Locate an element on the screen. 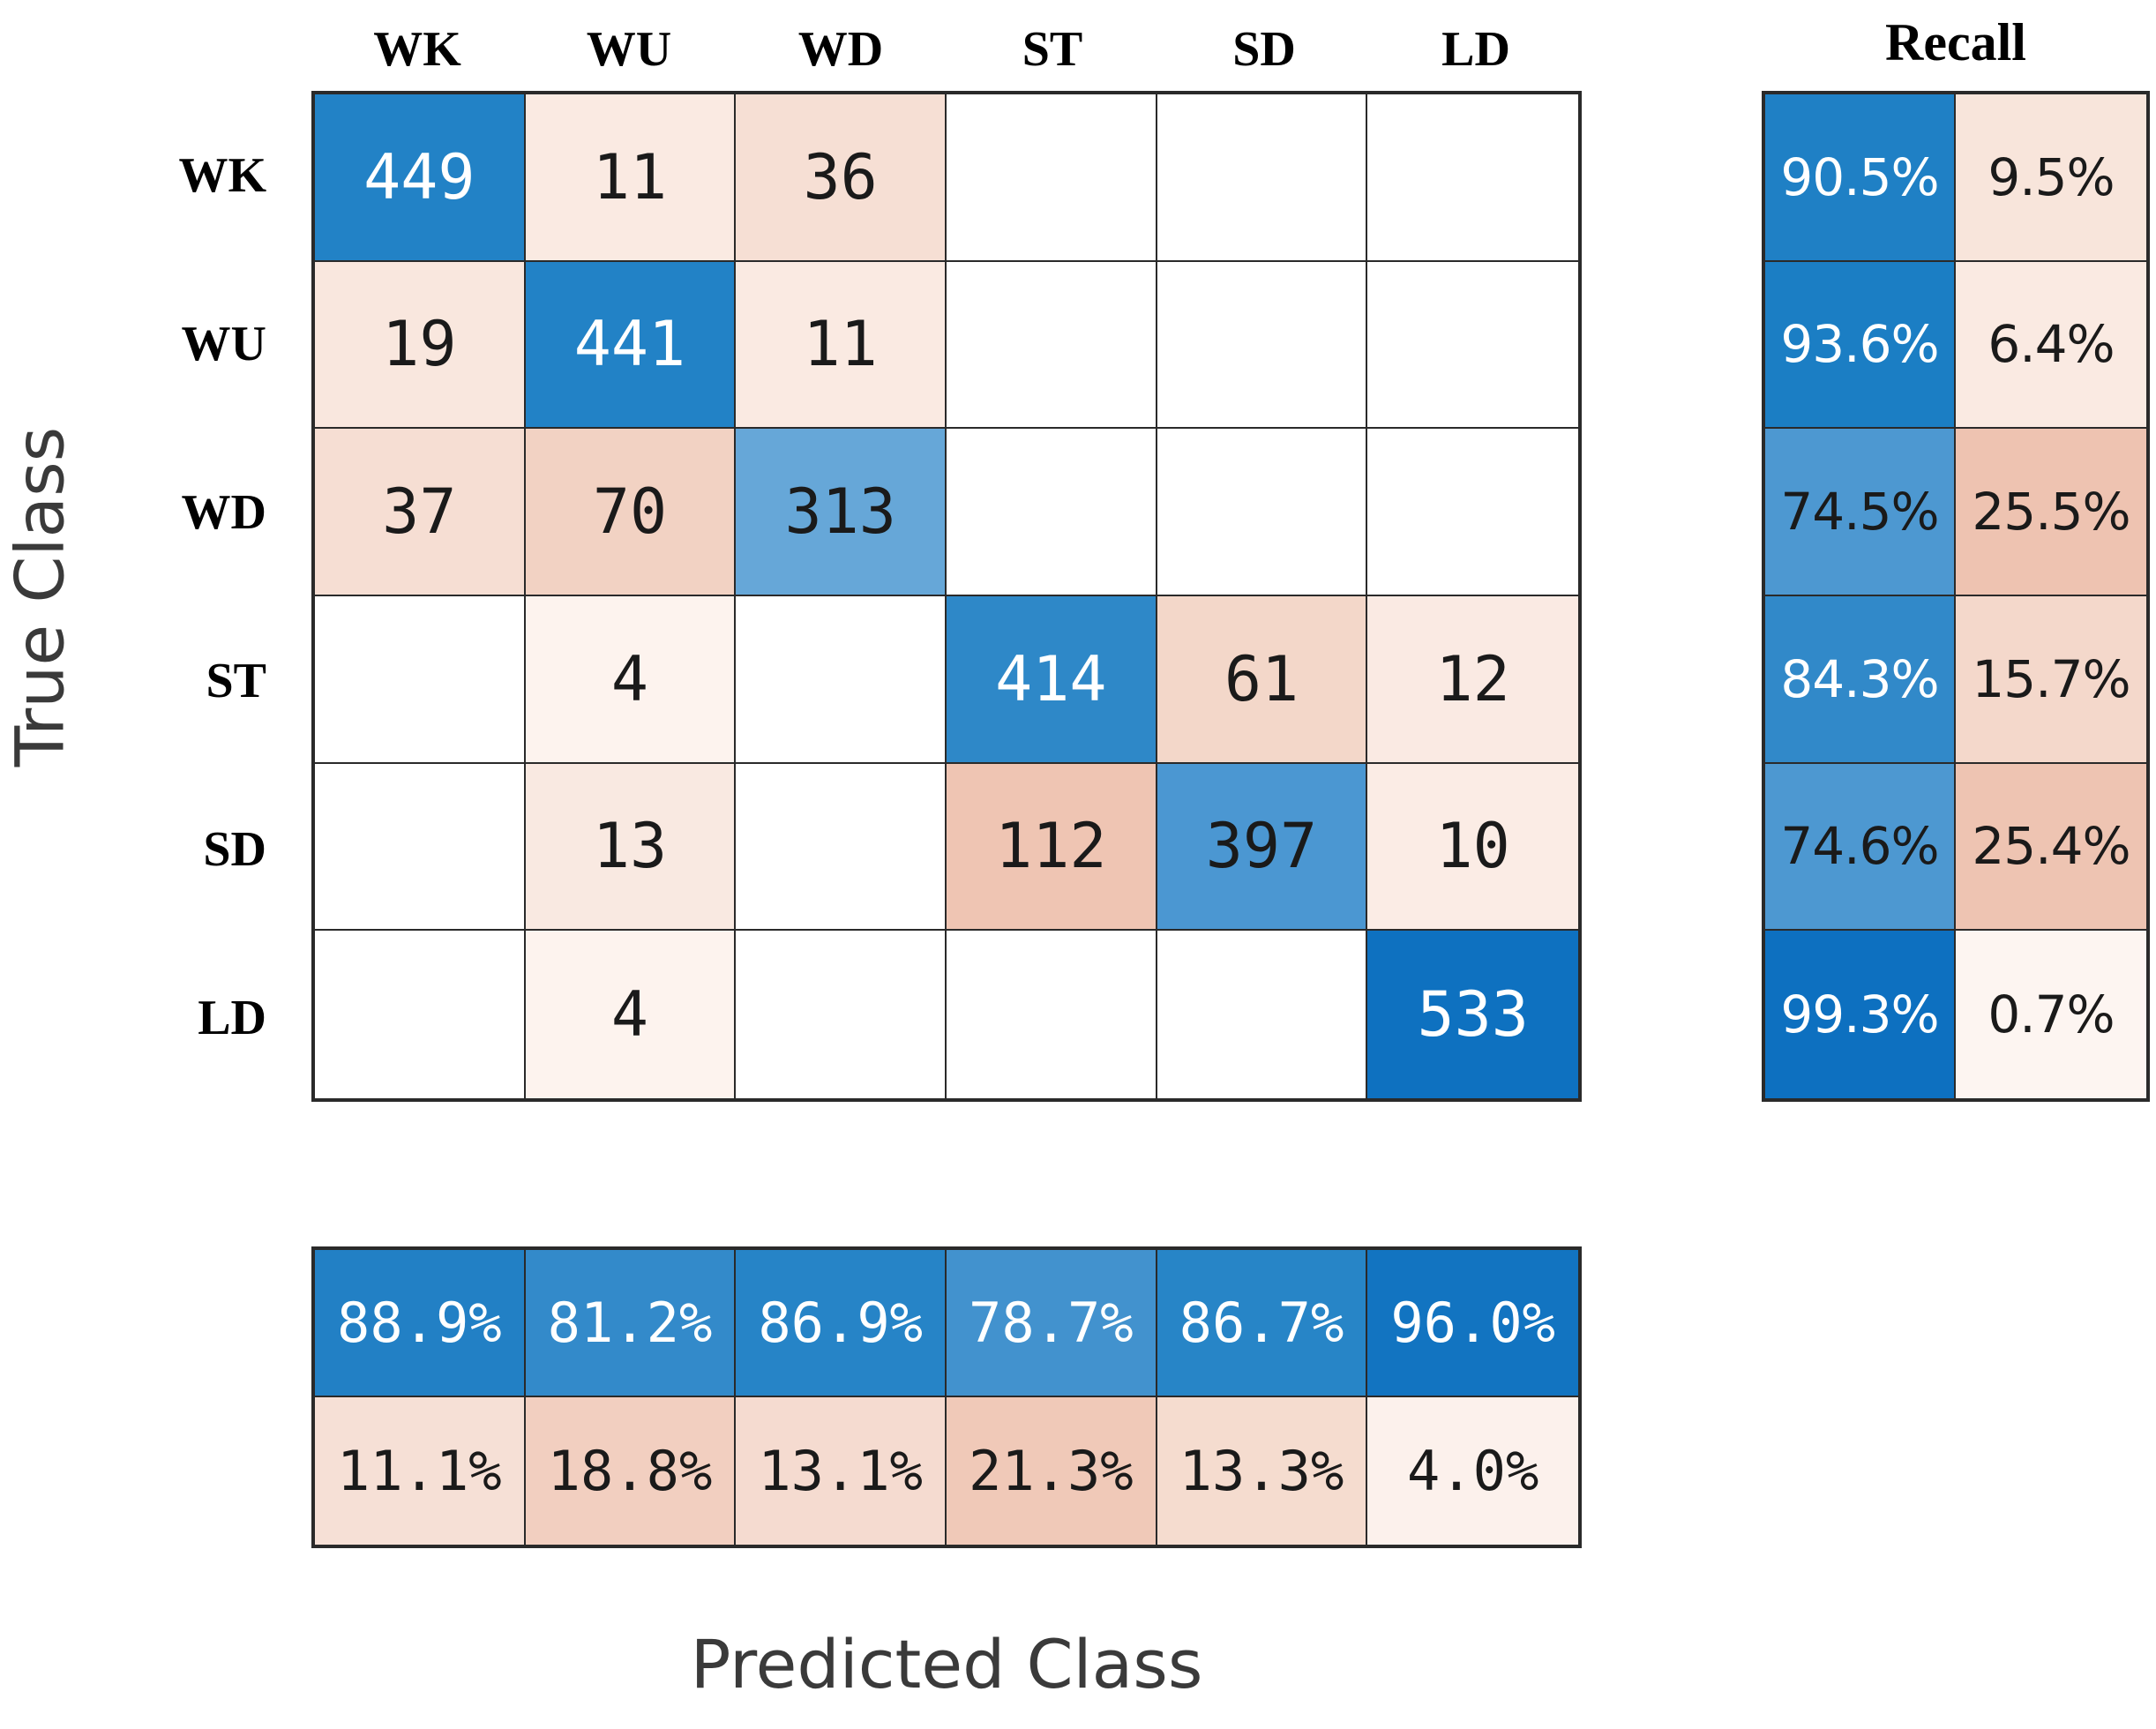 This screenshot has height=1729, width=2156. precision-cell: 13.1% is located at coordinates (842, 1471).